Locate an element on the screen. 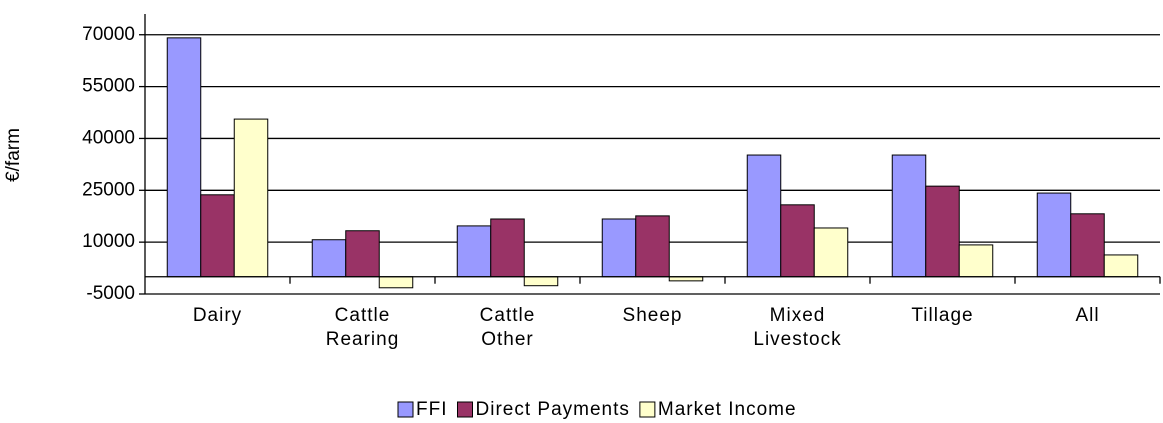 The image size is (1163, 423). y-tick-label: 25000 is located at coordinates (108, 189).